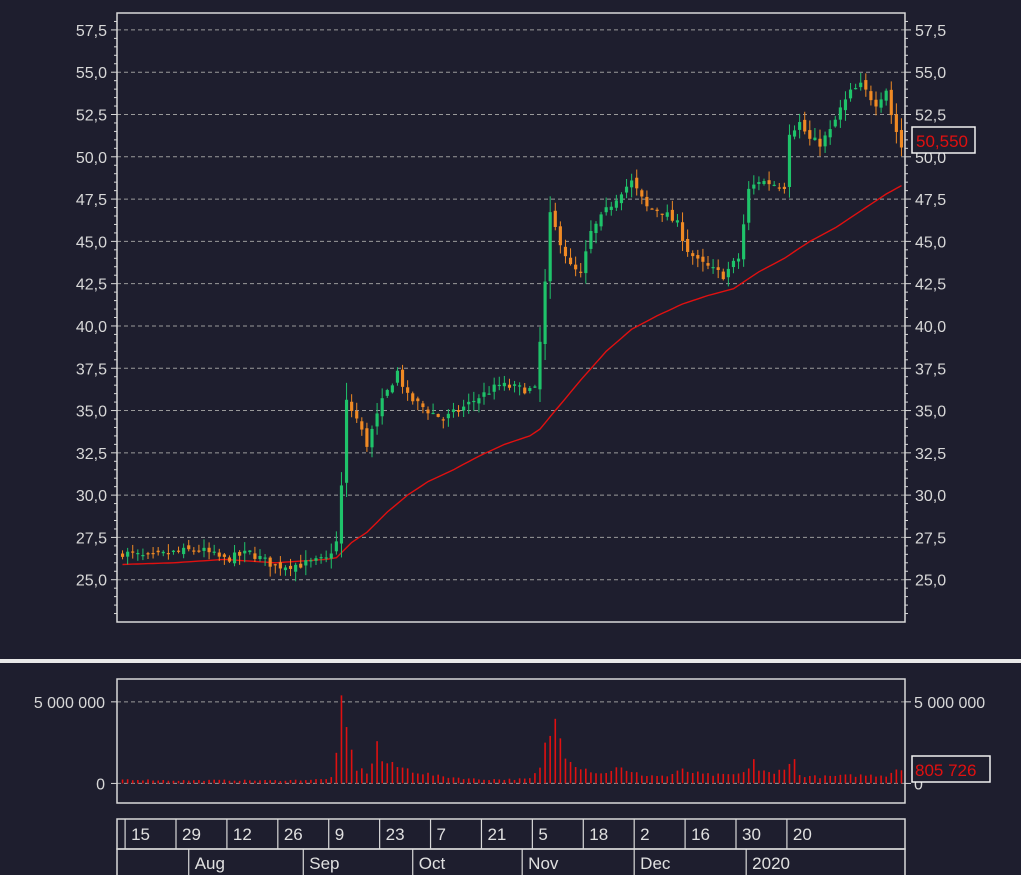 The height and width of the screenshot is (875, 1021). What do you see at coordinates (191, 834) in the screenshot?
I see `day-tick-label: 29` at bounding box center [191, 834].